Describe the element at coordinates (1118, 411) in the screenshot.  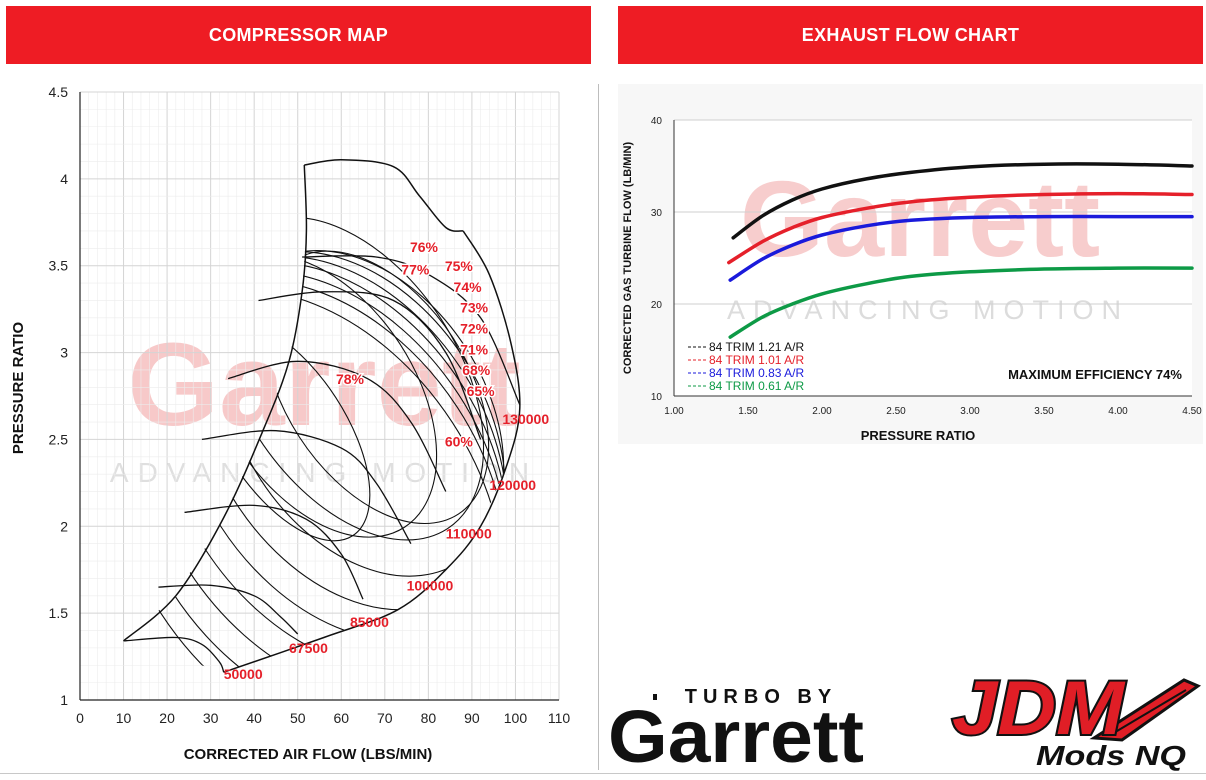
I see `exhaust-x-tick-label: 4.00` at that location.